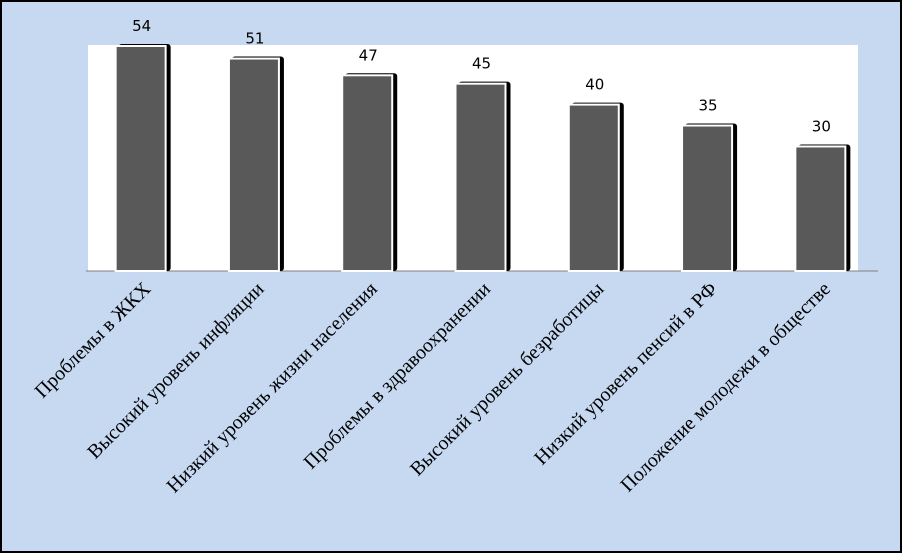  What do you see at coordinates (594, 85) in the screenshot?
I see `value-label: 40` at bounding box center [594, 85].